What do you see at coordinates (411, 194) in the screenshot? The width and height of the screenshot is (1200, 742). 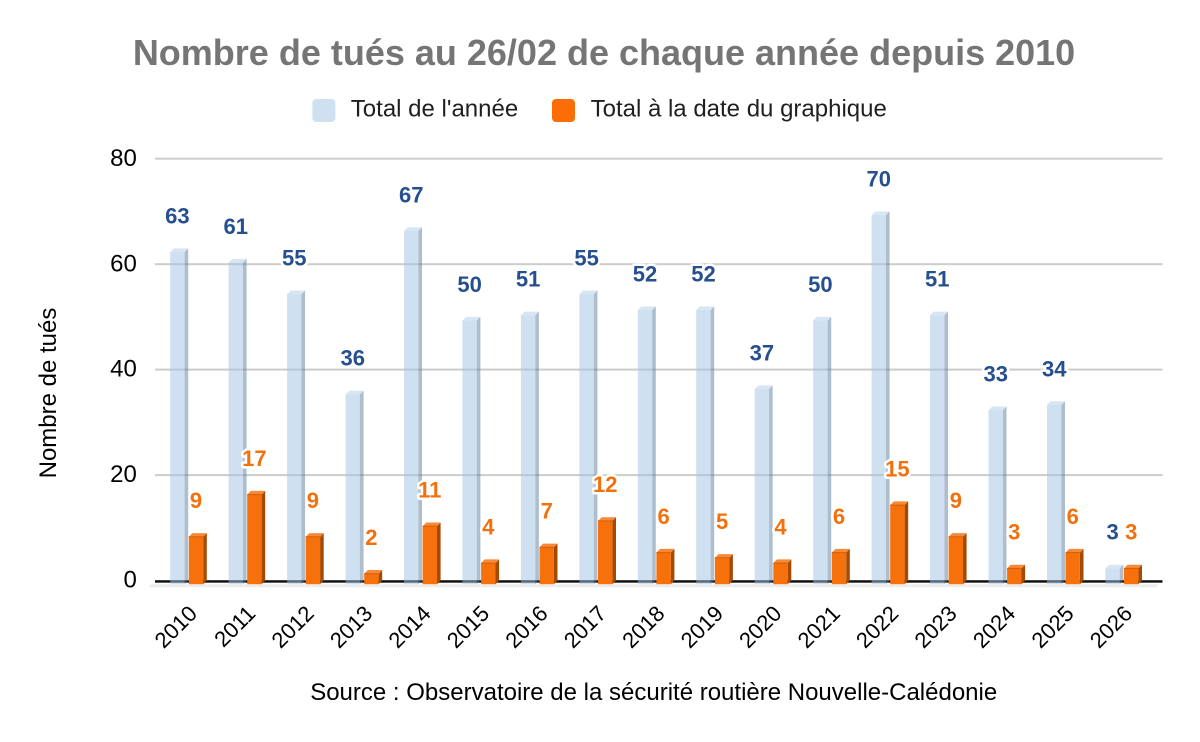 I see `svg-text: 67` at bounding box center [411, 194].